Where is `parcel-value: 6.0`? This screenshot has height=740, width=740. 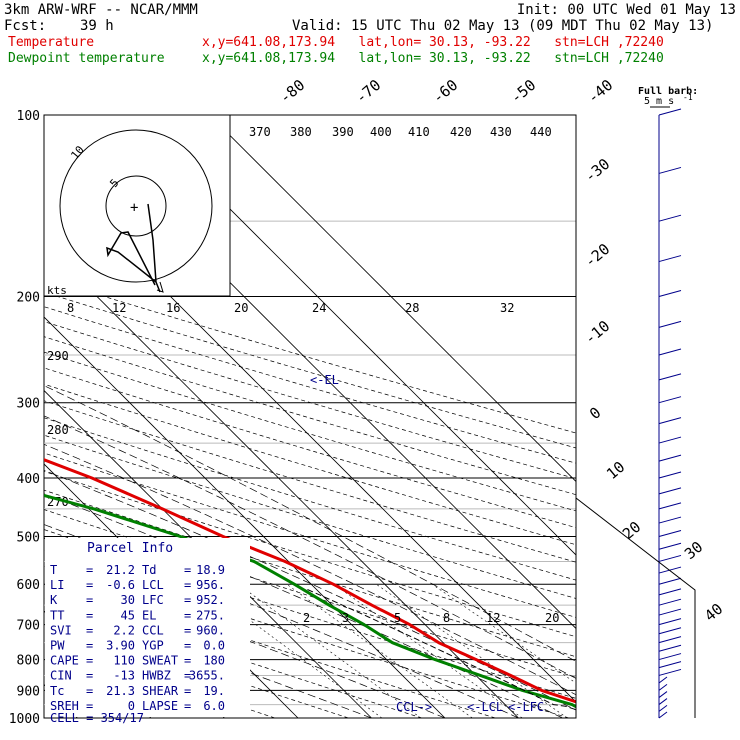 parcel-value: 6.0 is located at coordinates (214, 706).